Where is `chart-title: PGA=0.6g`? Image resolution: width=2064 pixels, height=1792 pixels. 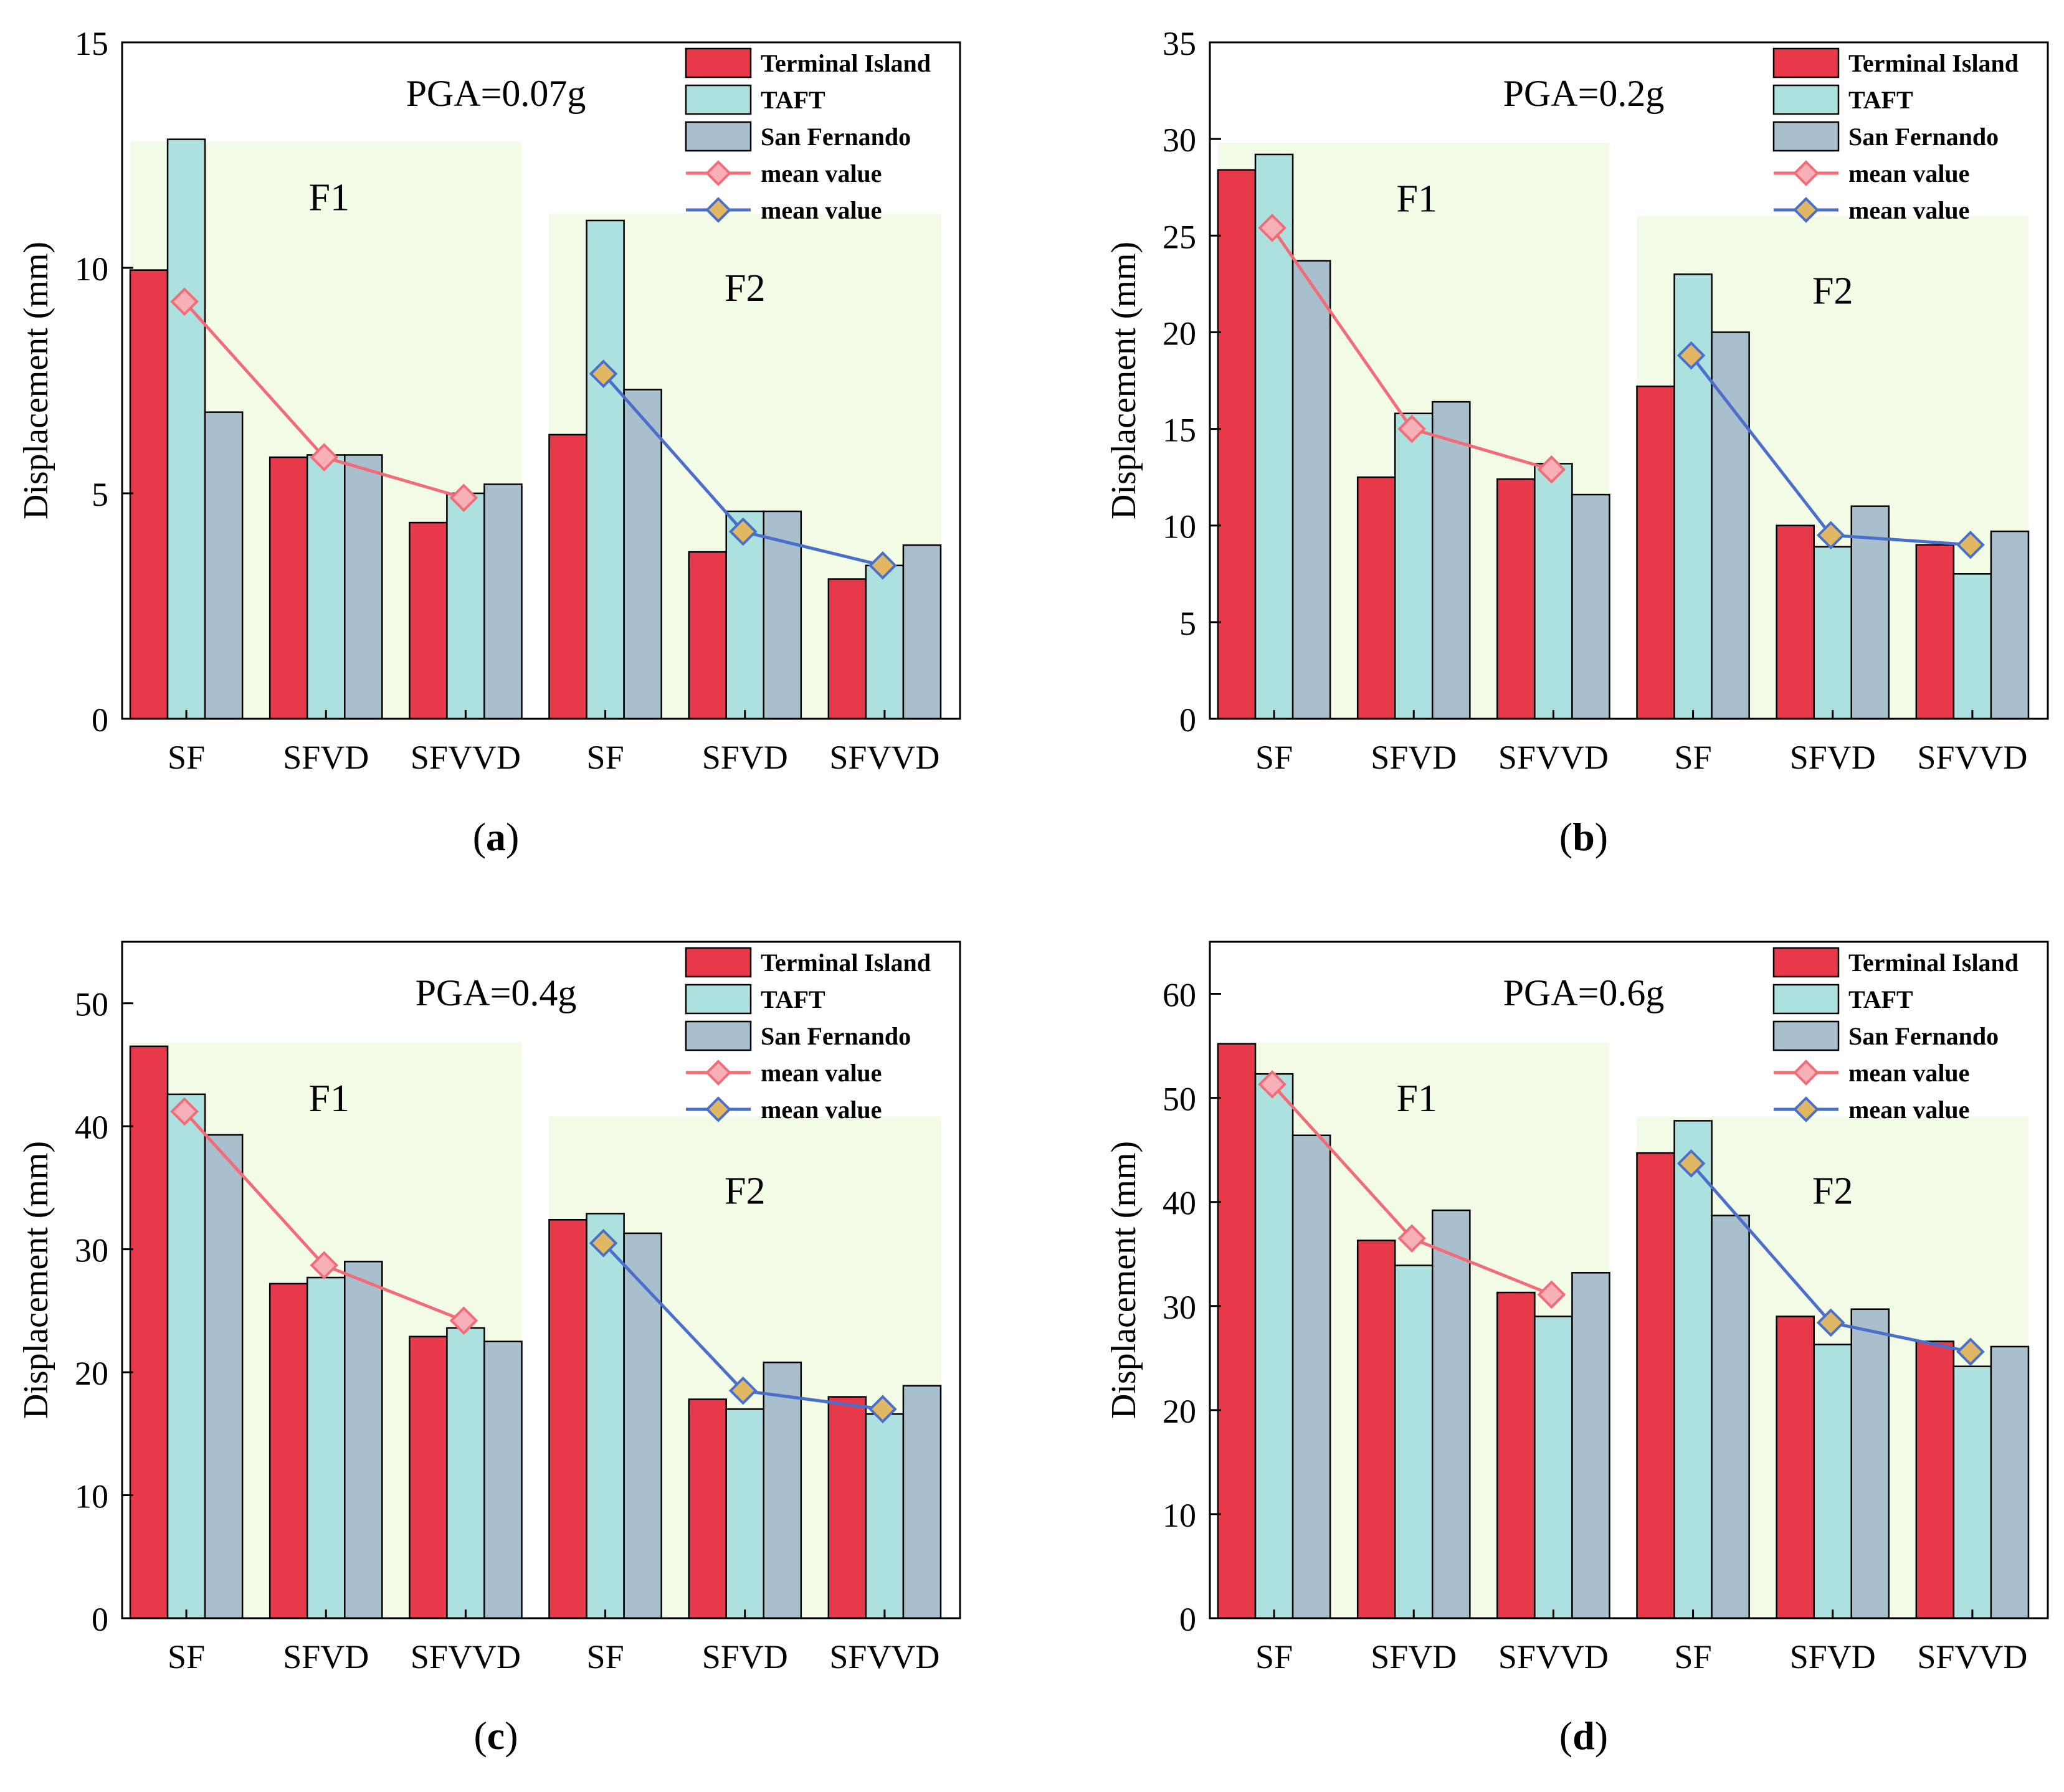
chart-title: PGA=0.6g is located at coordinates (1584, 992).